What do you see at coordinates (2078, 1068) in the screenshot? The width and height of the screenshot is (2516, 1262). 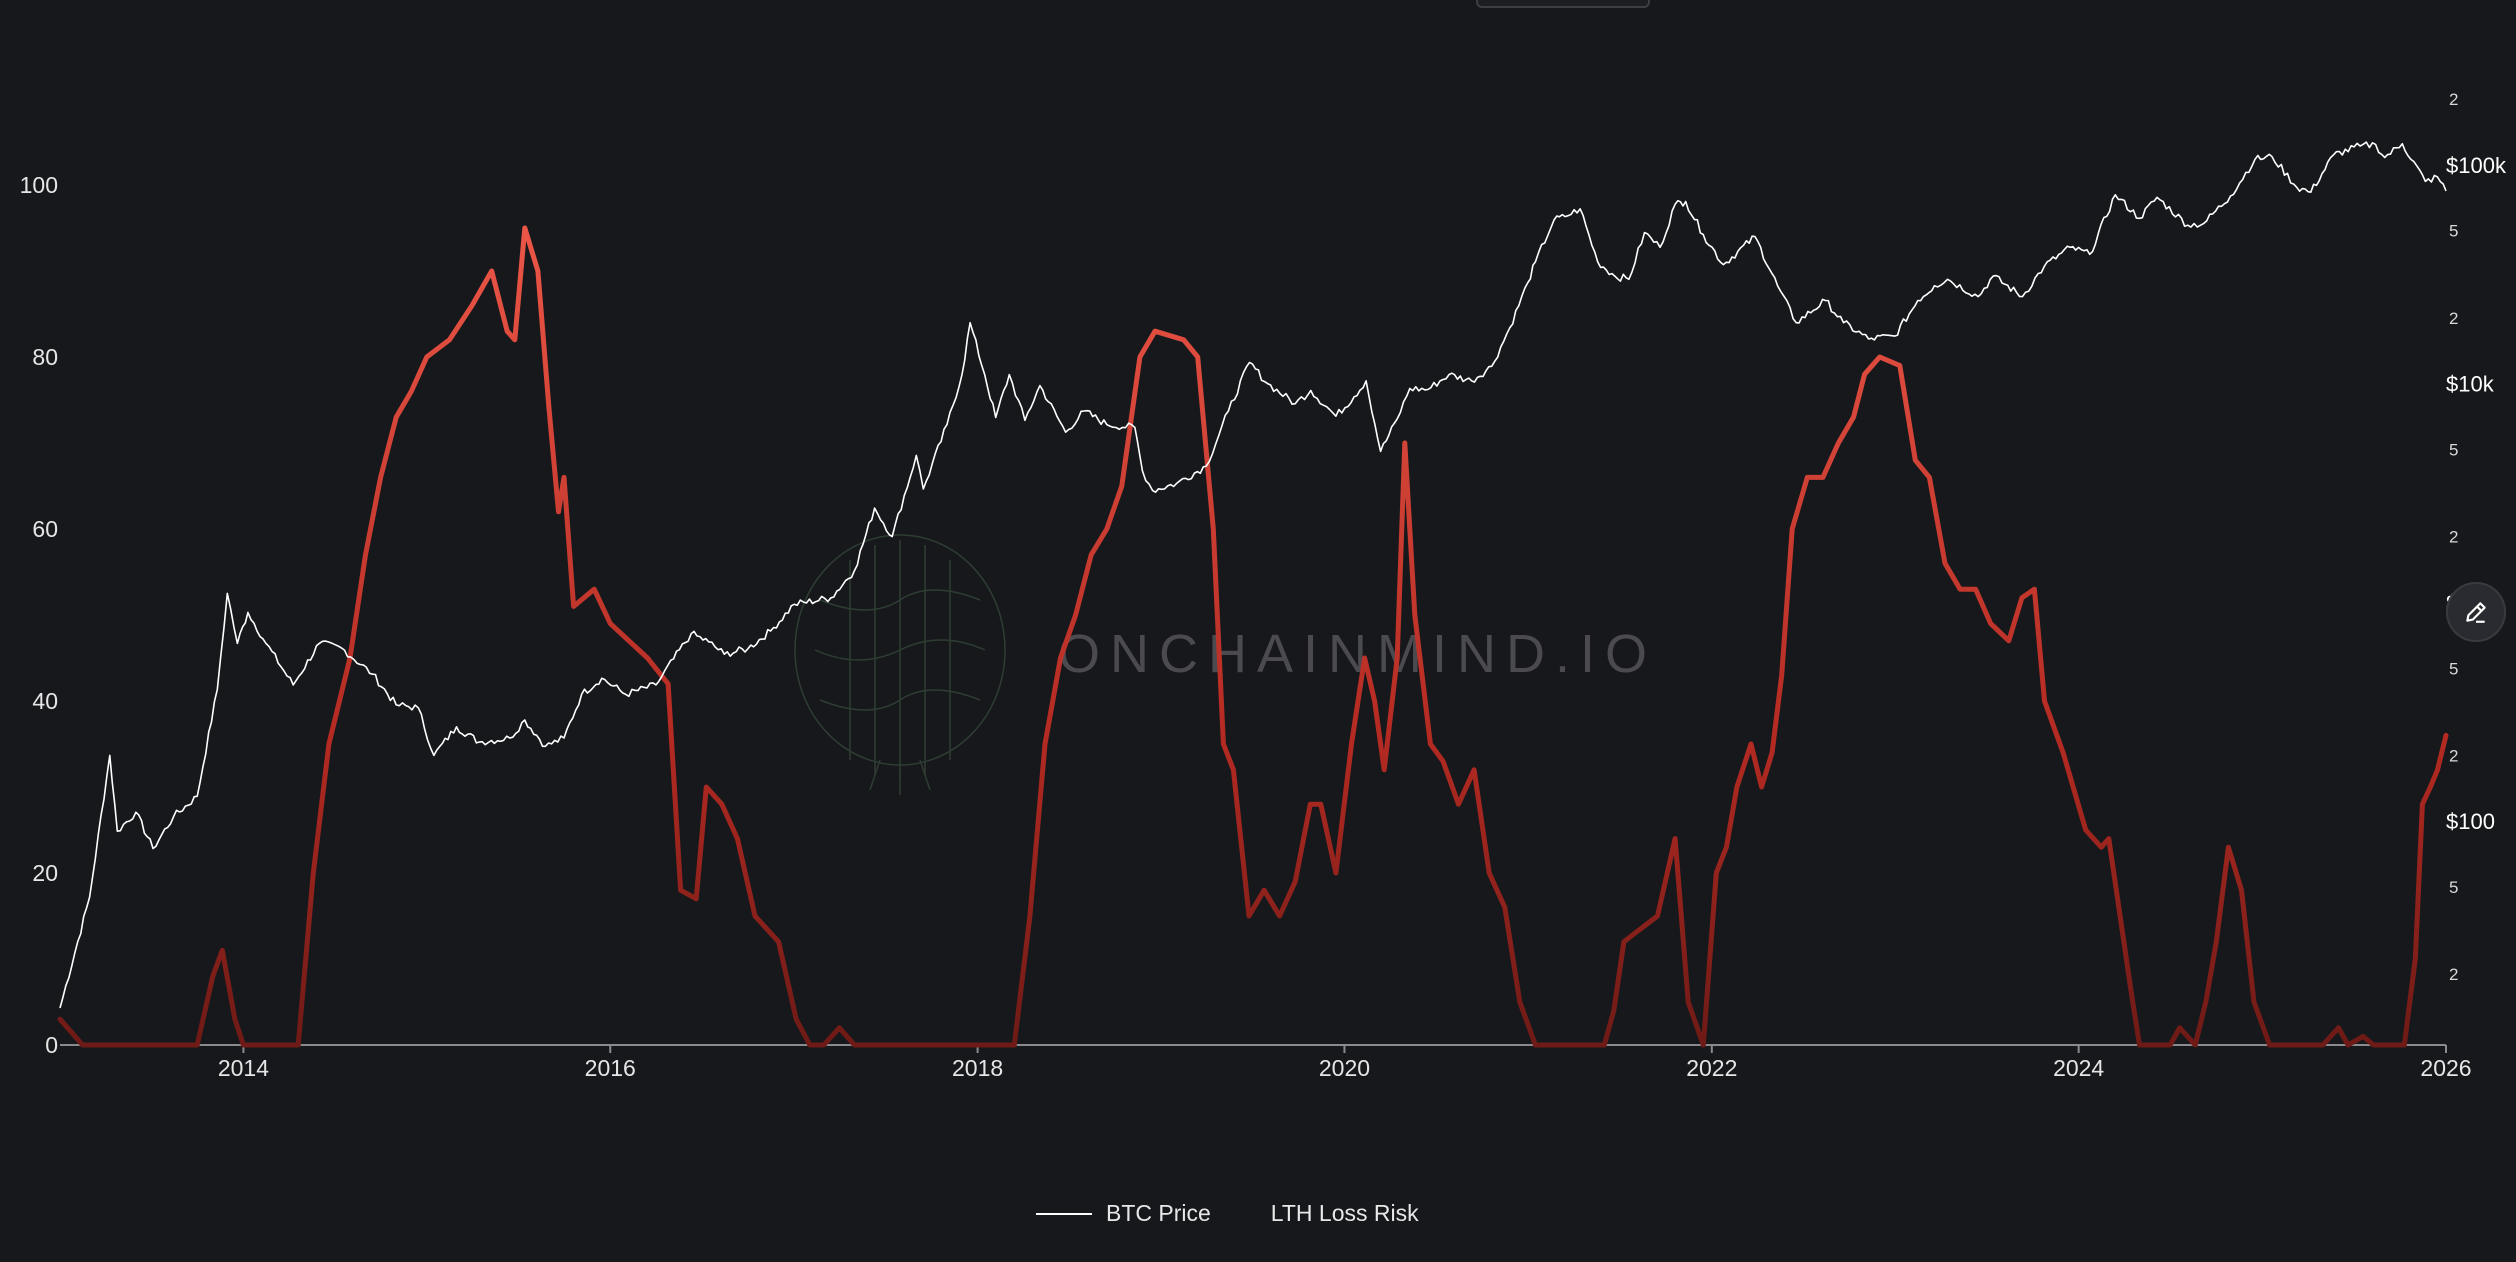 I see `x-tick-label: 2024` at bounding box center [2078, 1068].